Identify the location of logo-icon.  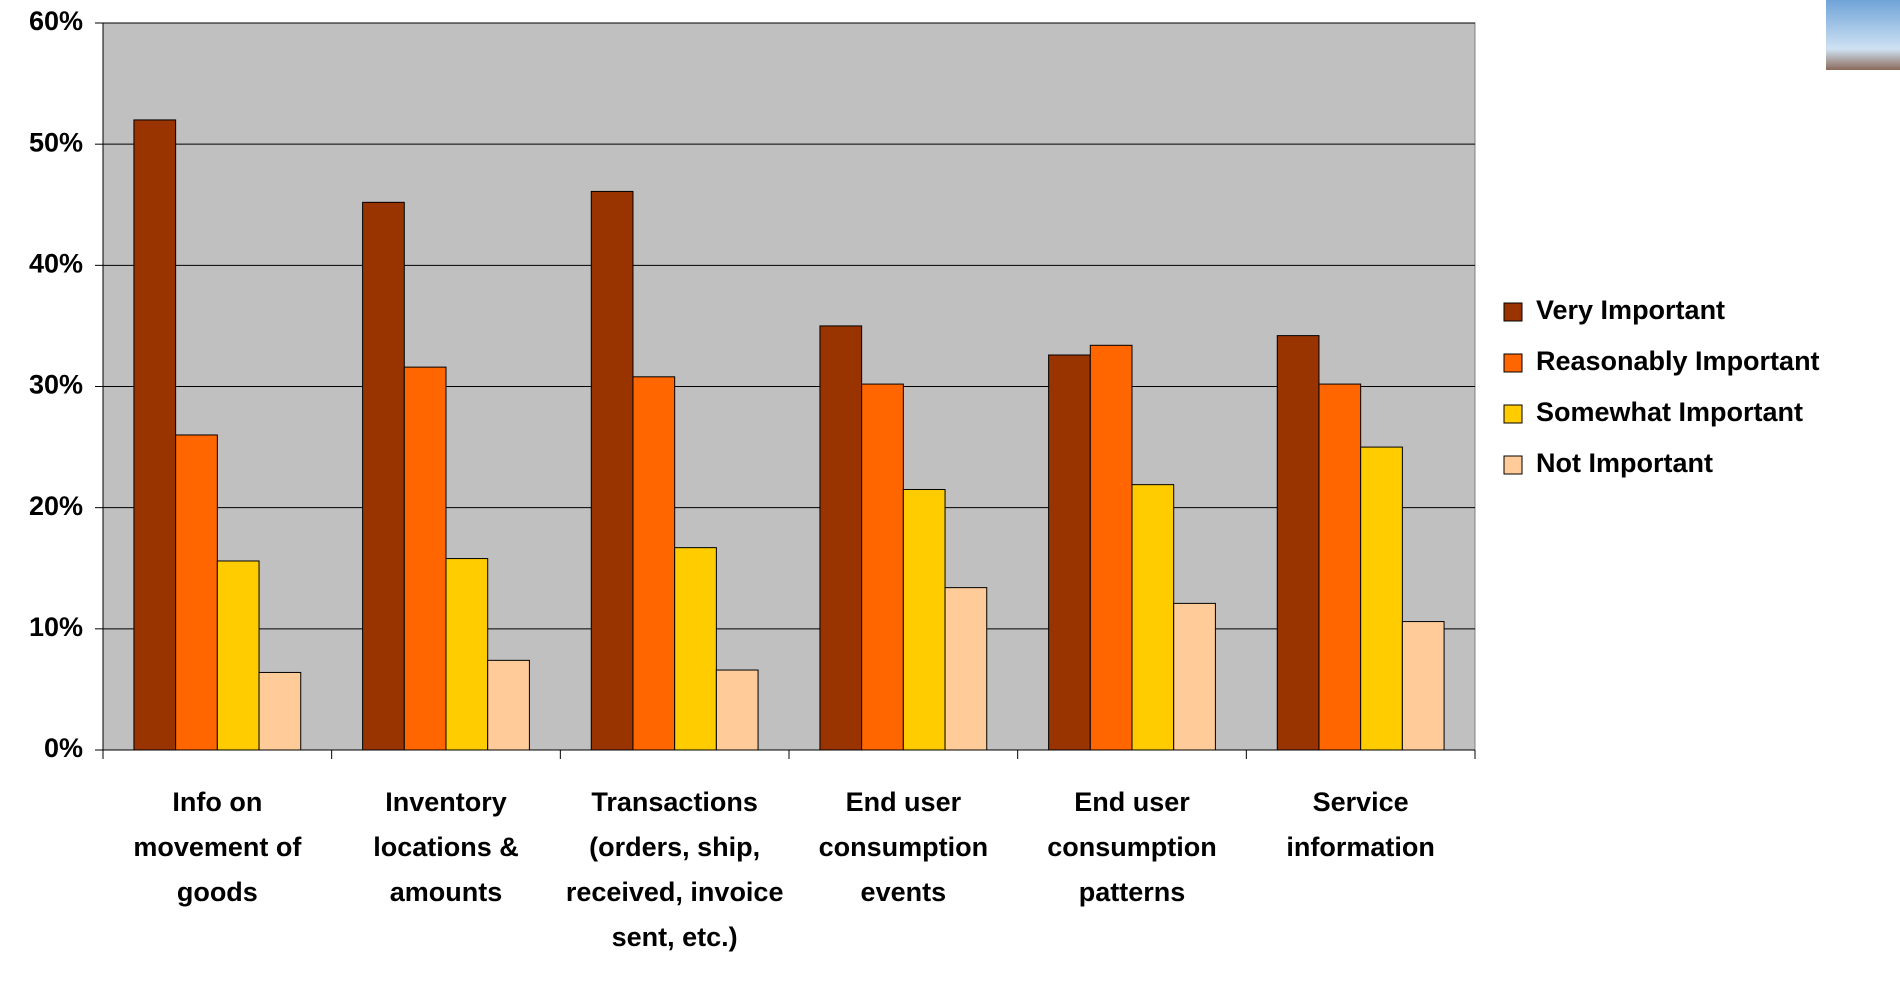
(1863, 35).